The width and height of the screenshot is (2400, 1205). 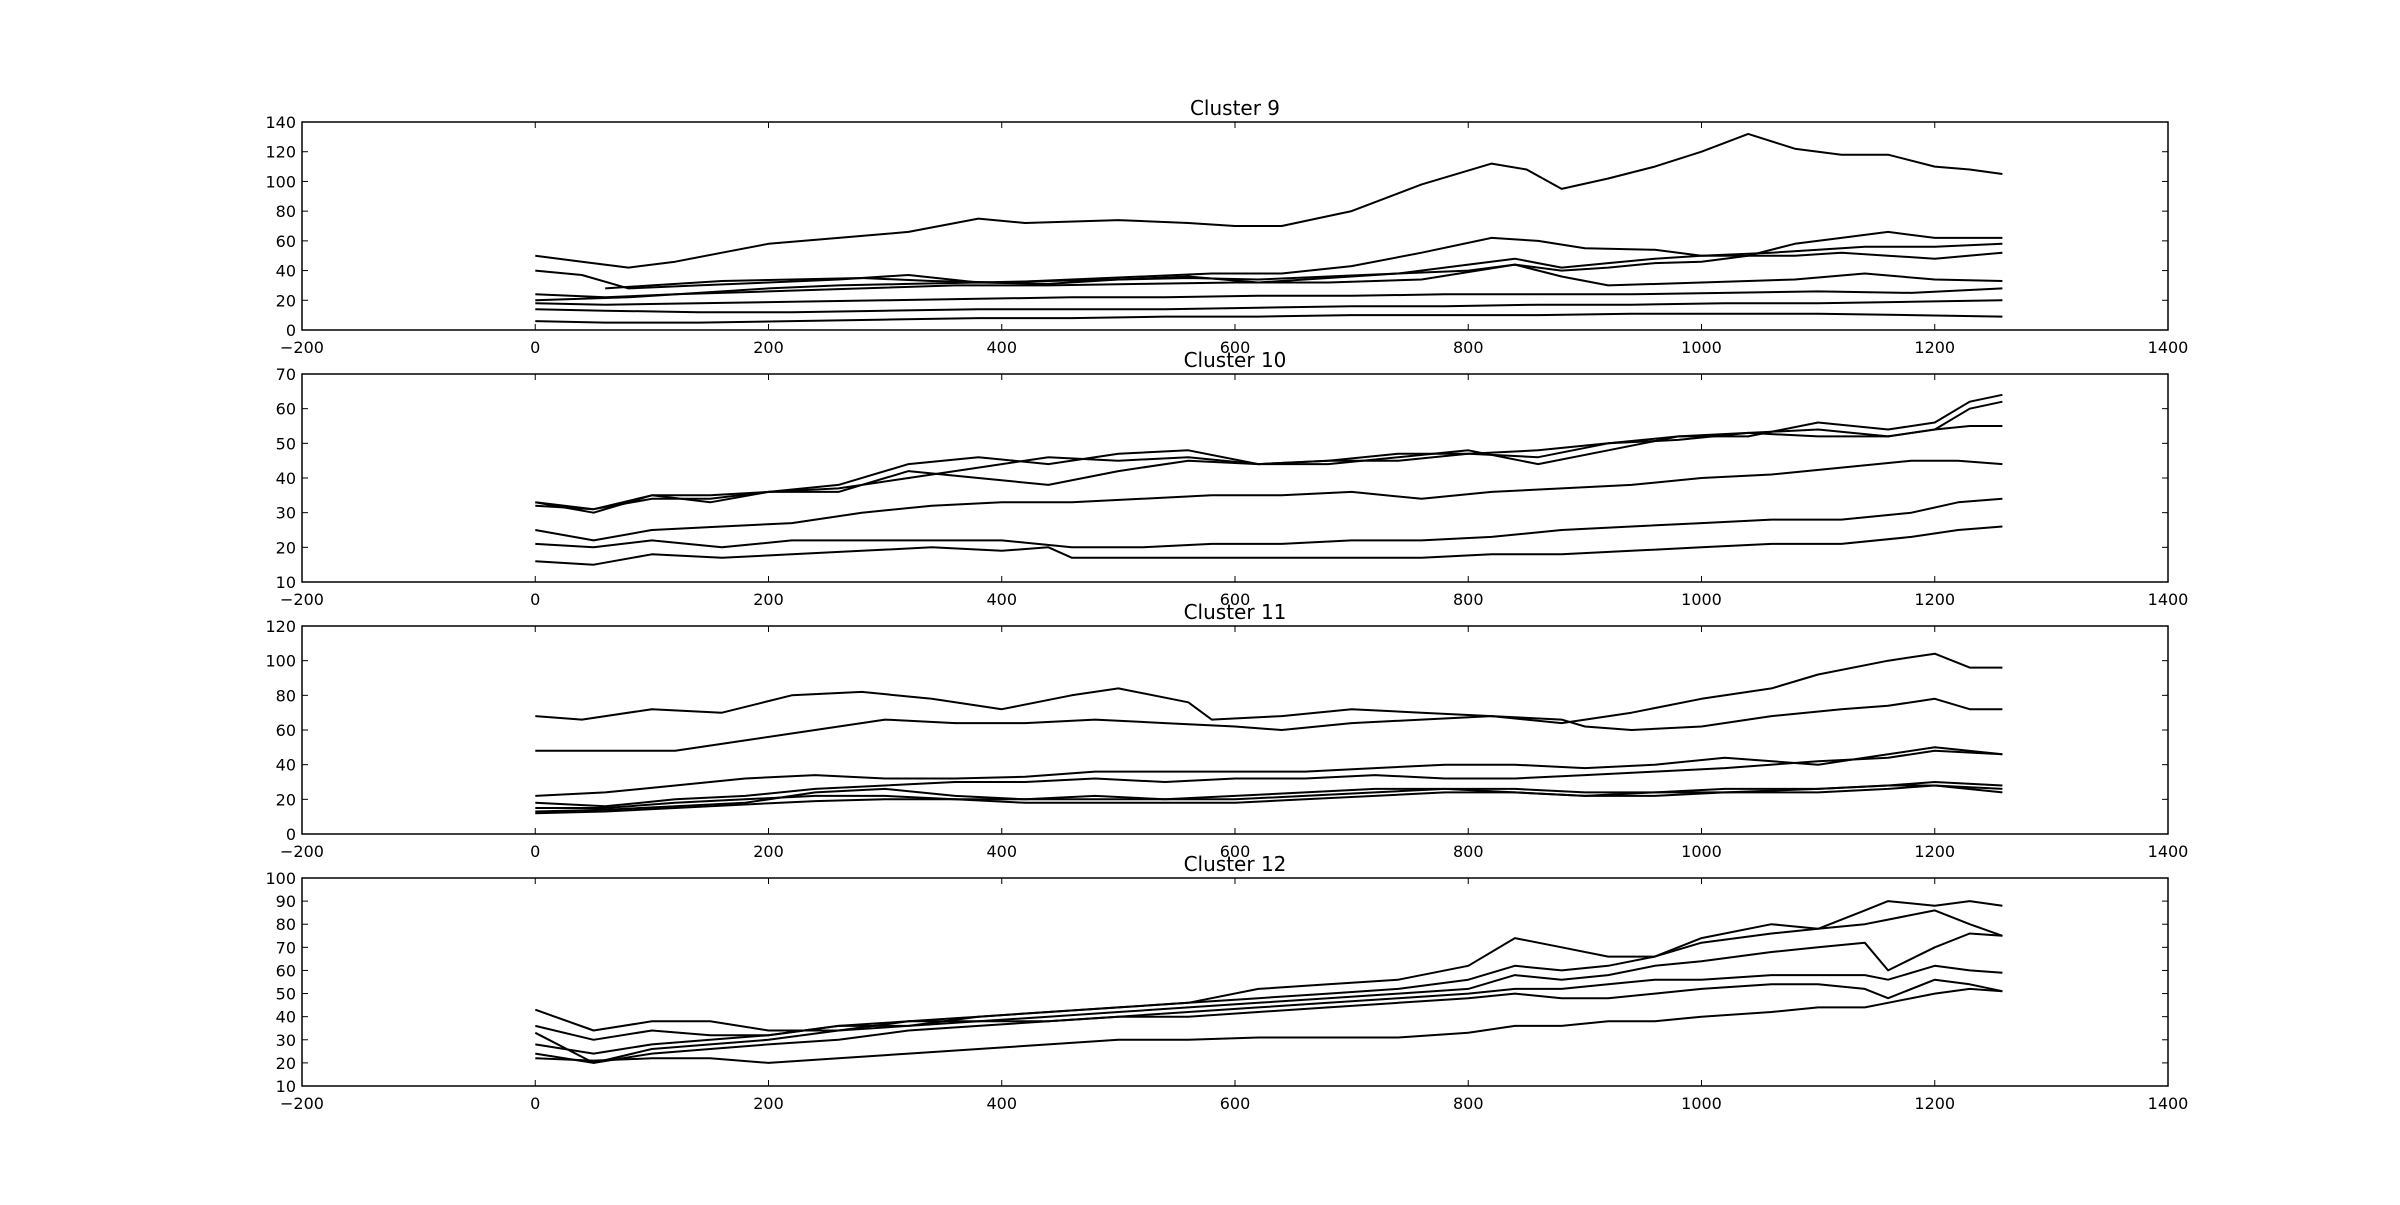 I want to click on chart-title: Cluster 10, so click(x=1235, y=360).